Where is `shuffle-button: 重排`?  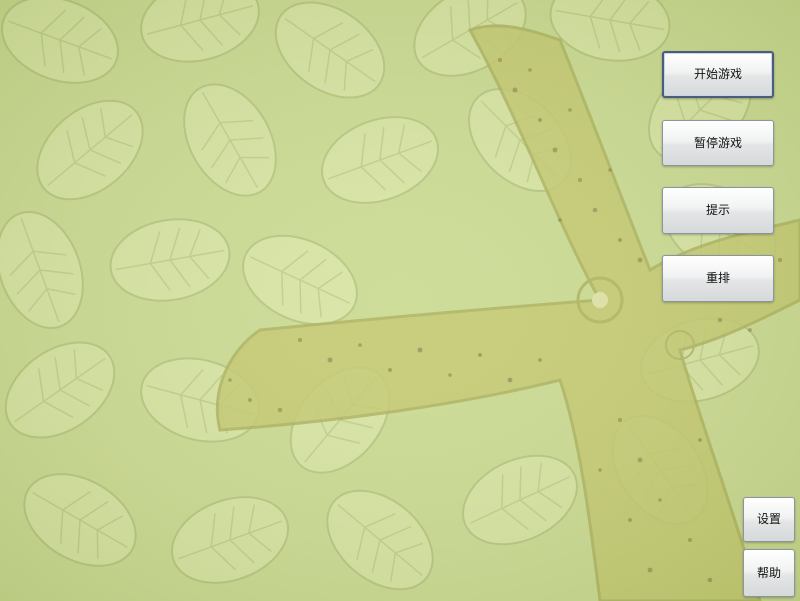 shuffle-button: 重排 is located at coordinates (718, 278).